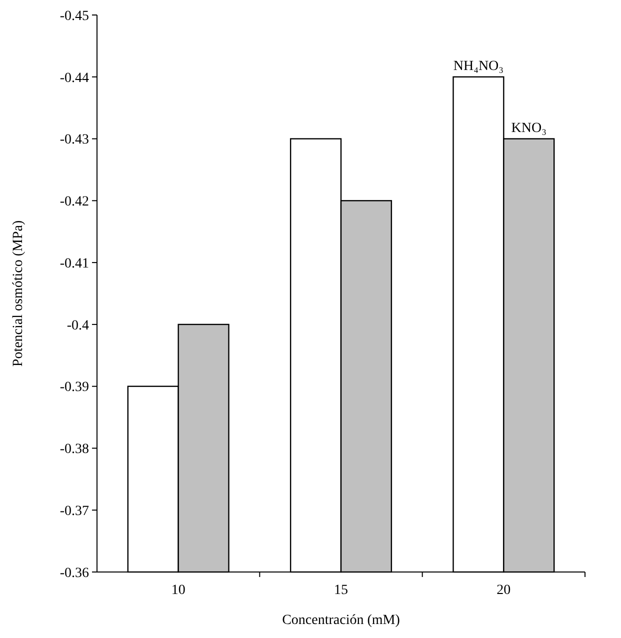 This screenshot has height=638, width=621. What do you see at coordinates (503, 590) in the screenshot?
I see `x-tick-label: 20` at bounding box center [503, 590].